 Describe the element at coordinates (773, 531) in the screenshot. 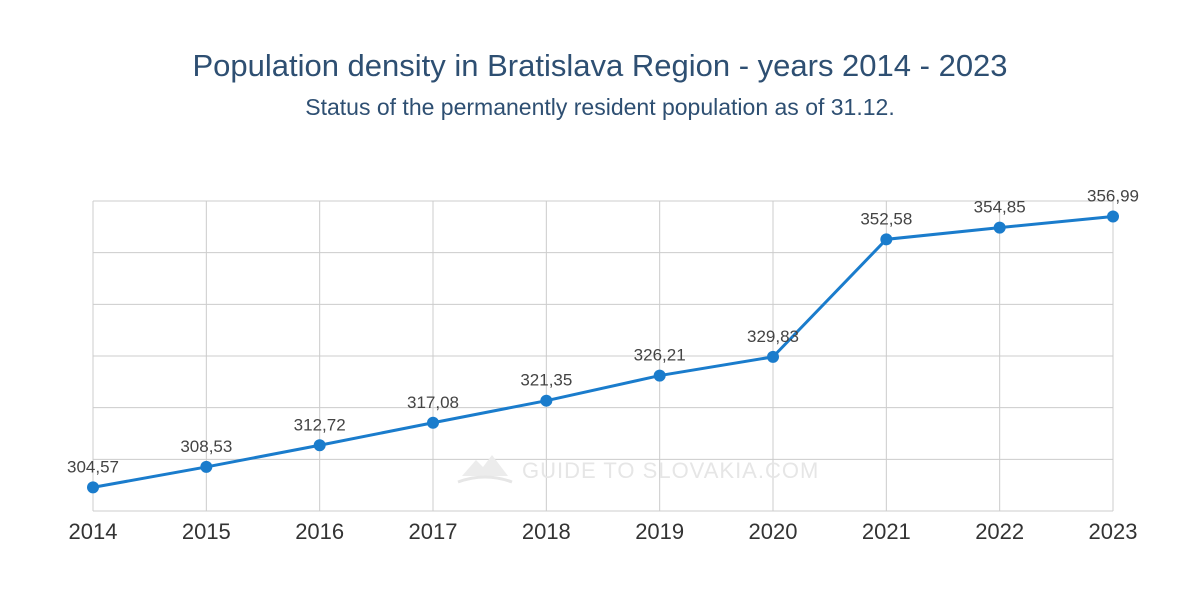

I see `x-tick-label: 2020` at that location.